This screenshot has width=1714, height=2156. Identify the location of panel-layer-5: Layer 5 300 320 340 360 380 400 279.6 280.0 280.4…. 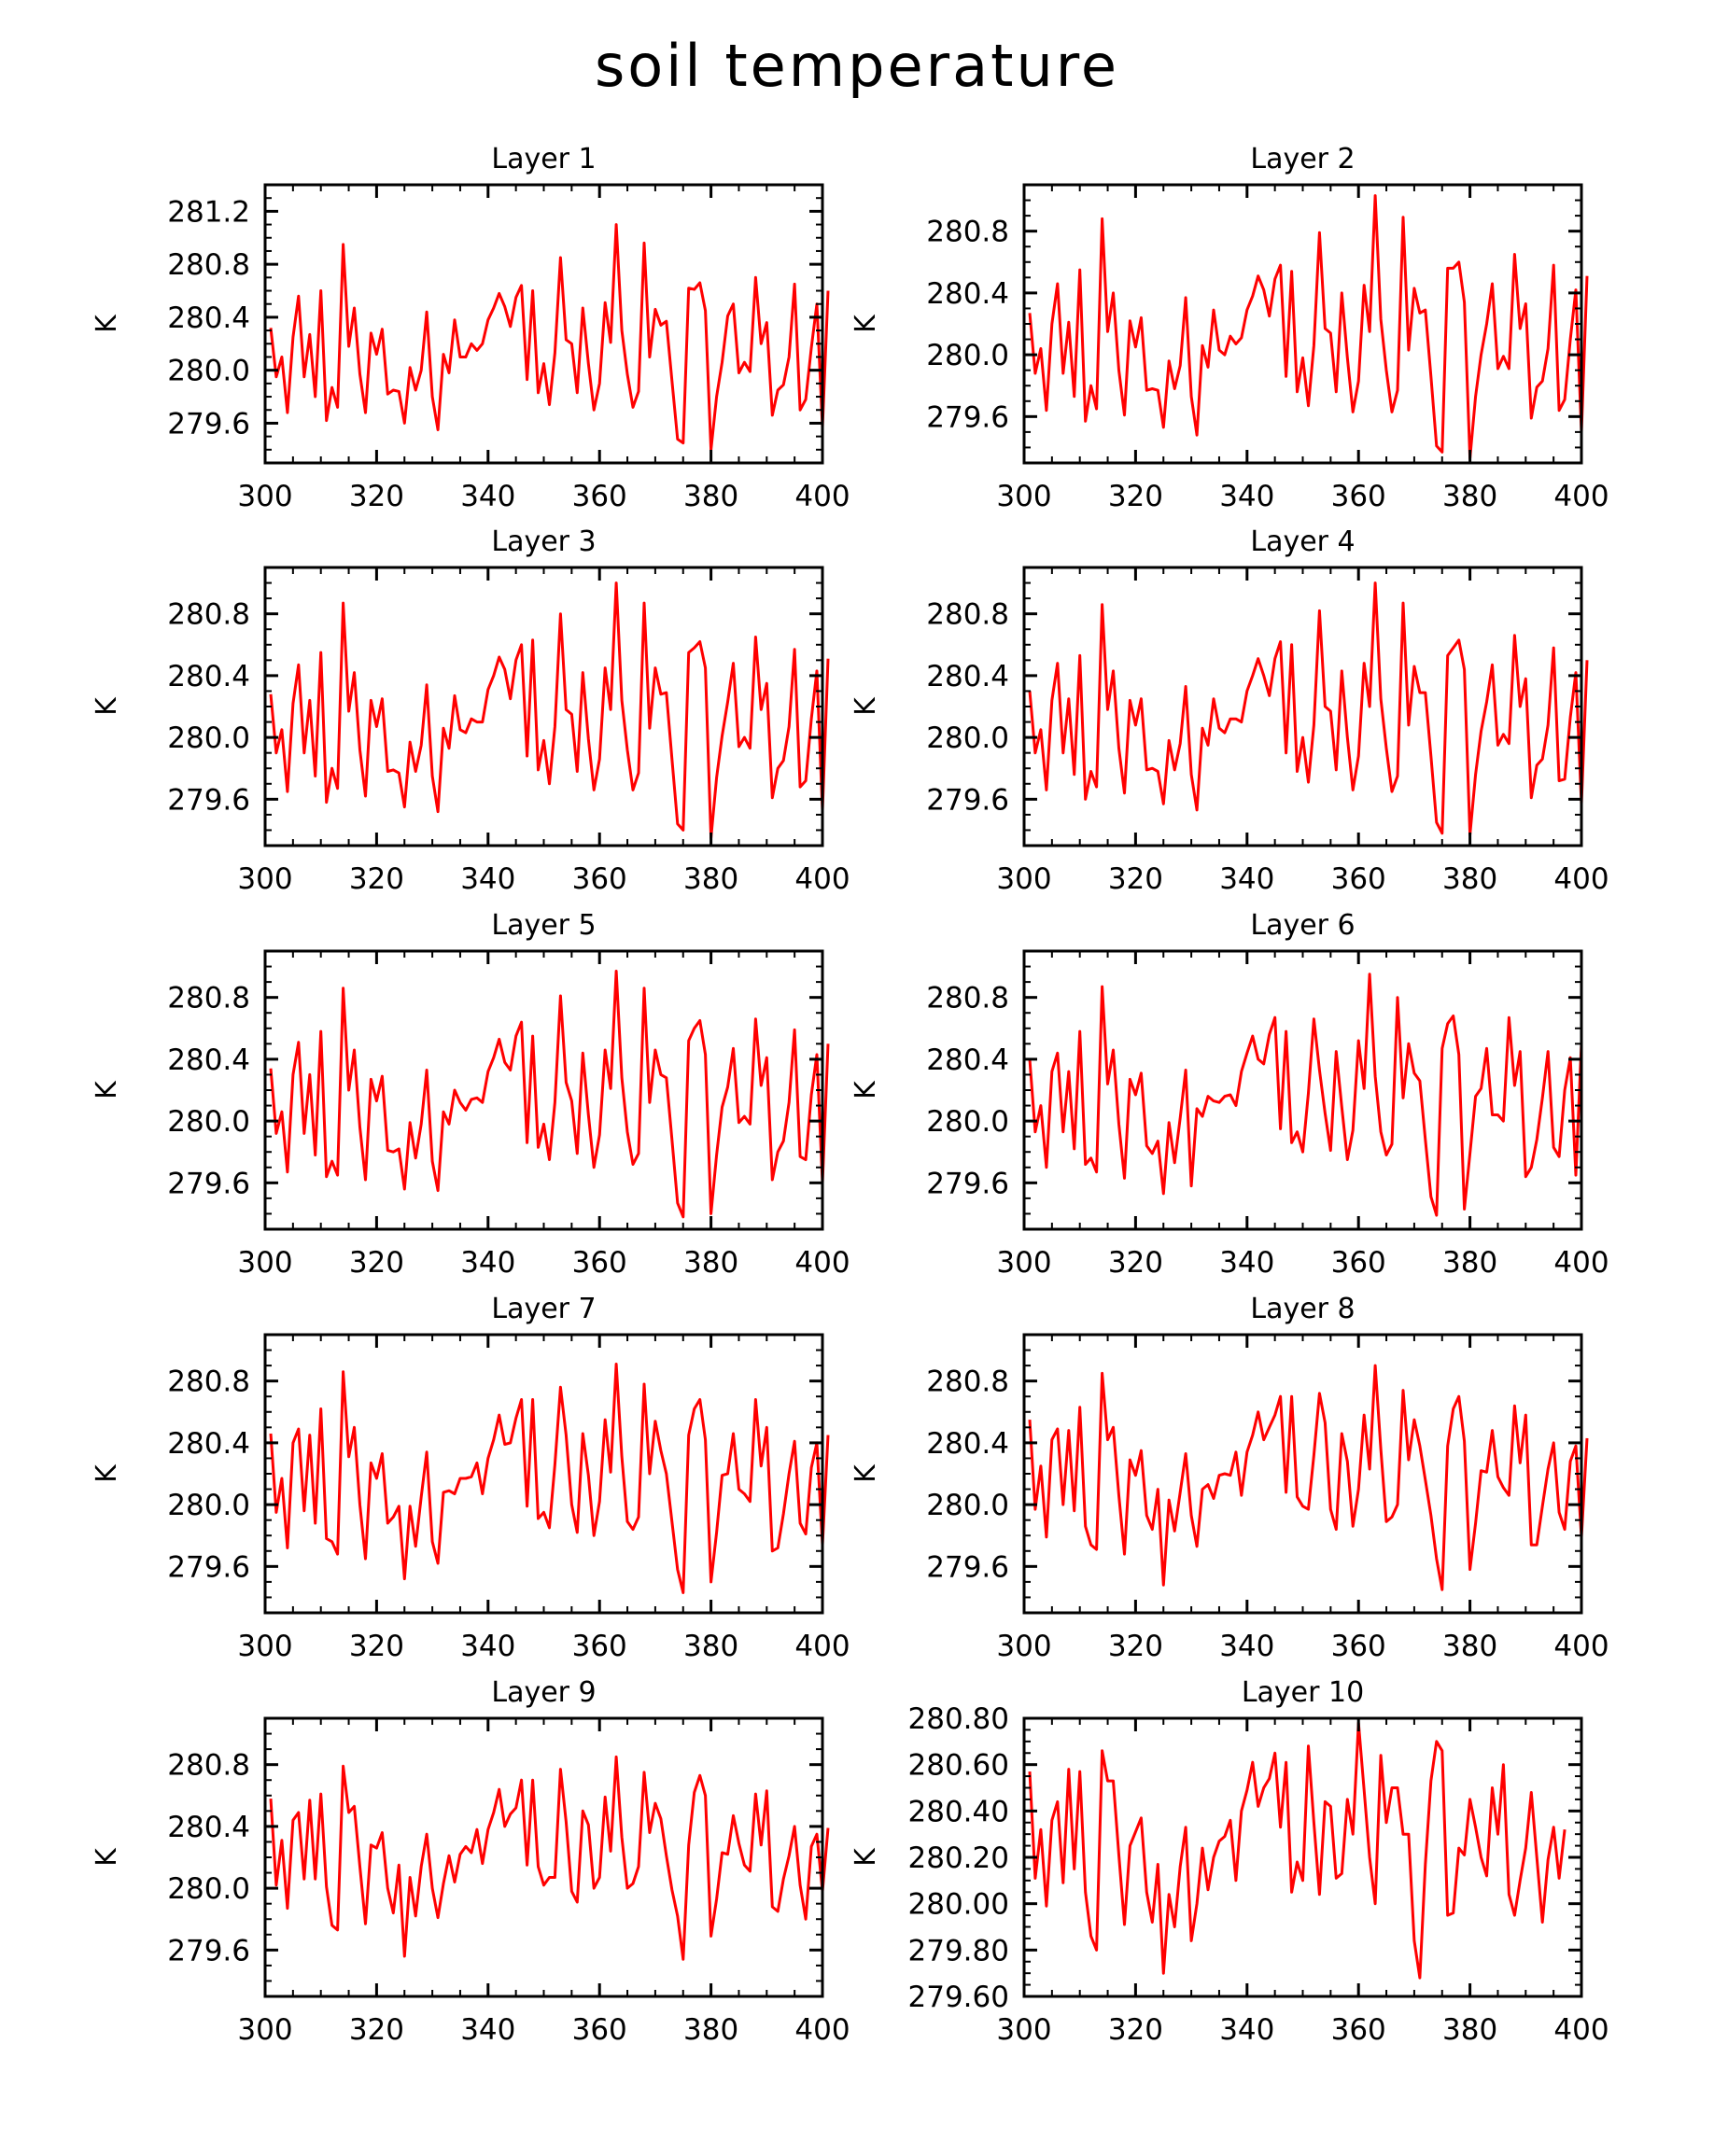
(470, 1094).